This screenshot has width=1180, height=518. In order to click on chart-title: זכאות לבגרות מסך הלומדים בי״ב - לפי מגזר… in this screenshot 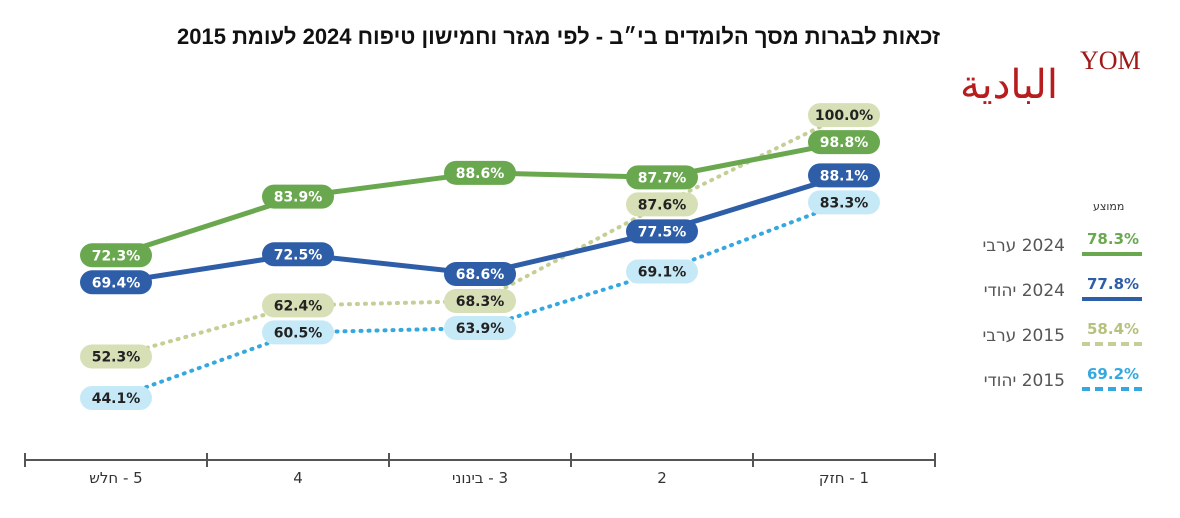, I will do `click(558, 36)`.